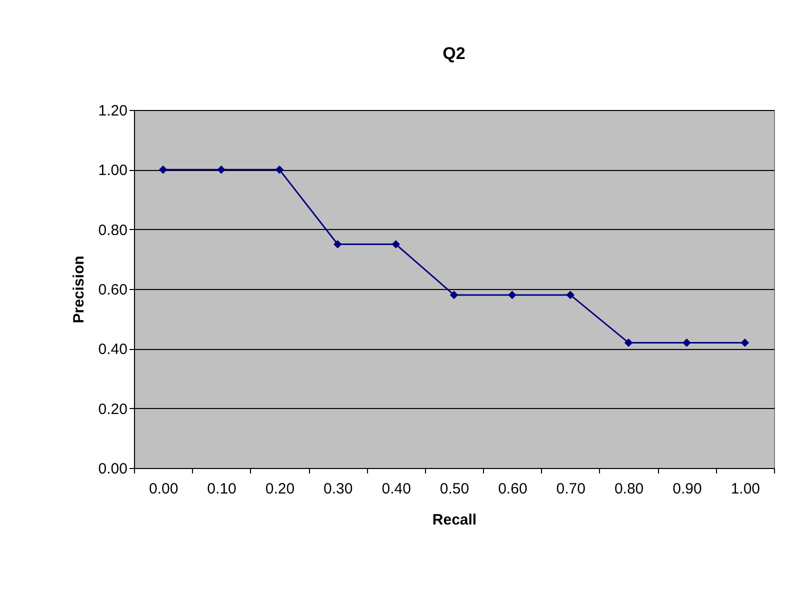  Describe the element at coordinates (571, 489) in the screenshot. I see `x-tick-label: 0.70` at that location.